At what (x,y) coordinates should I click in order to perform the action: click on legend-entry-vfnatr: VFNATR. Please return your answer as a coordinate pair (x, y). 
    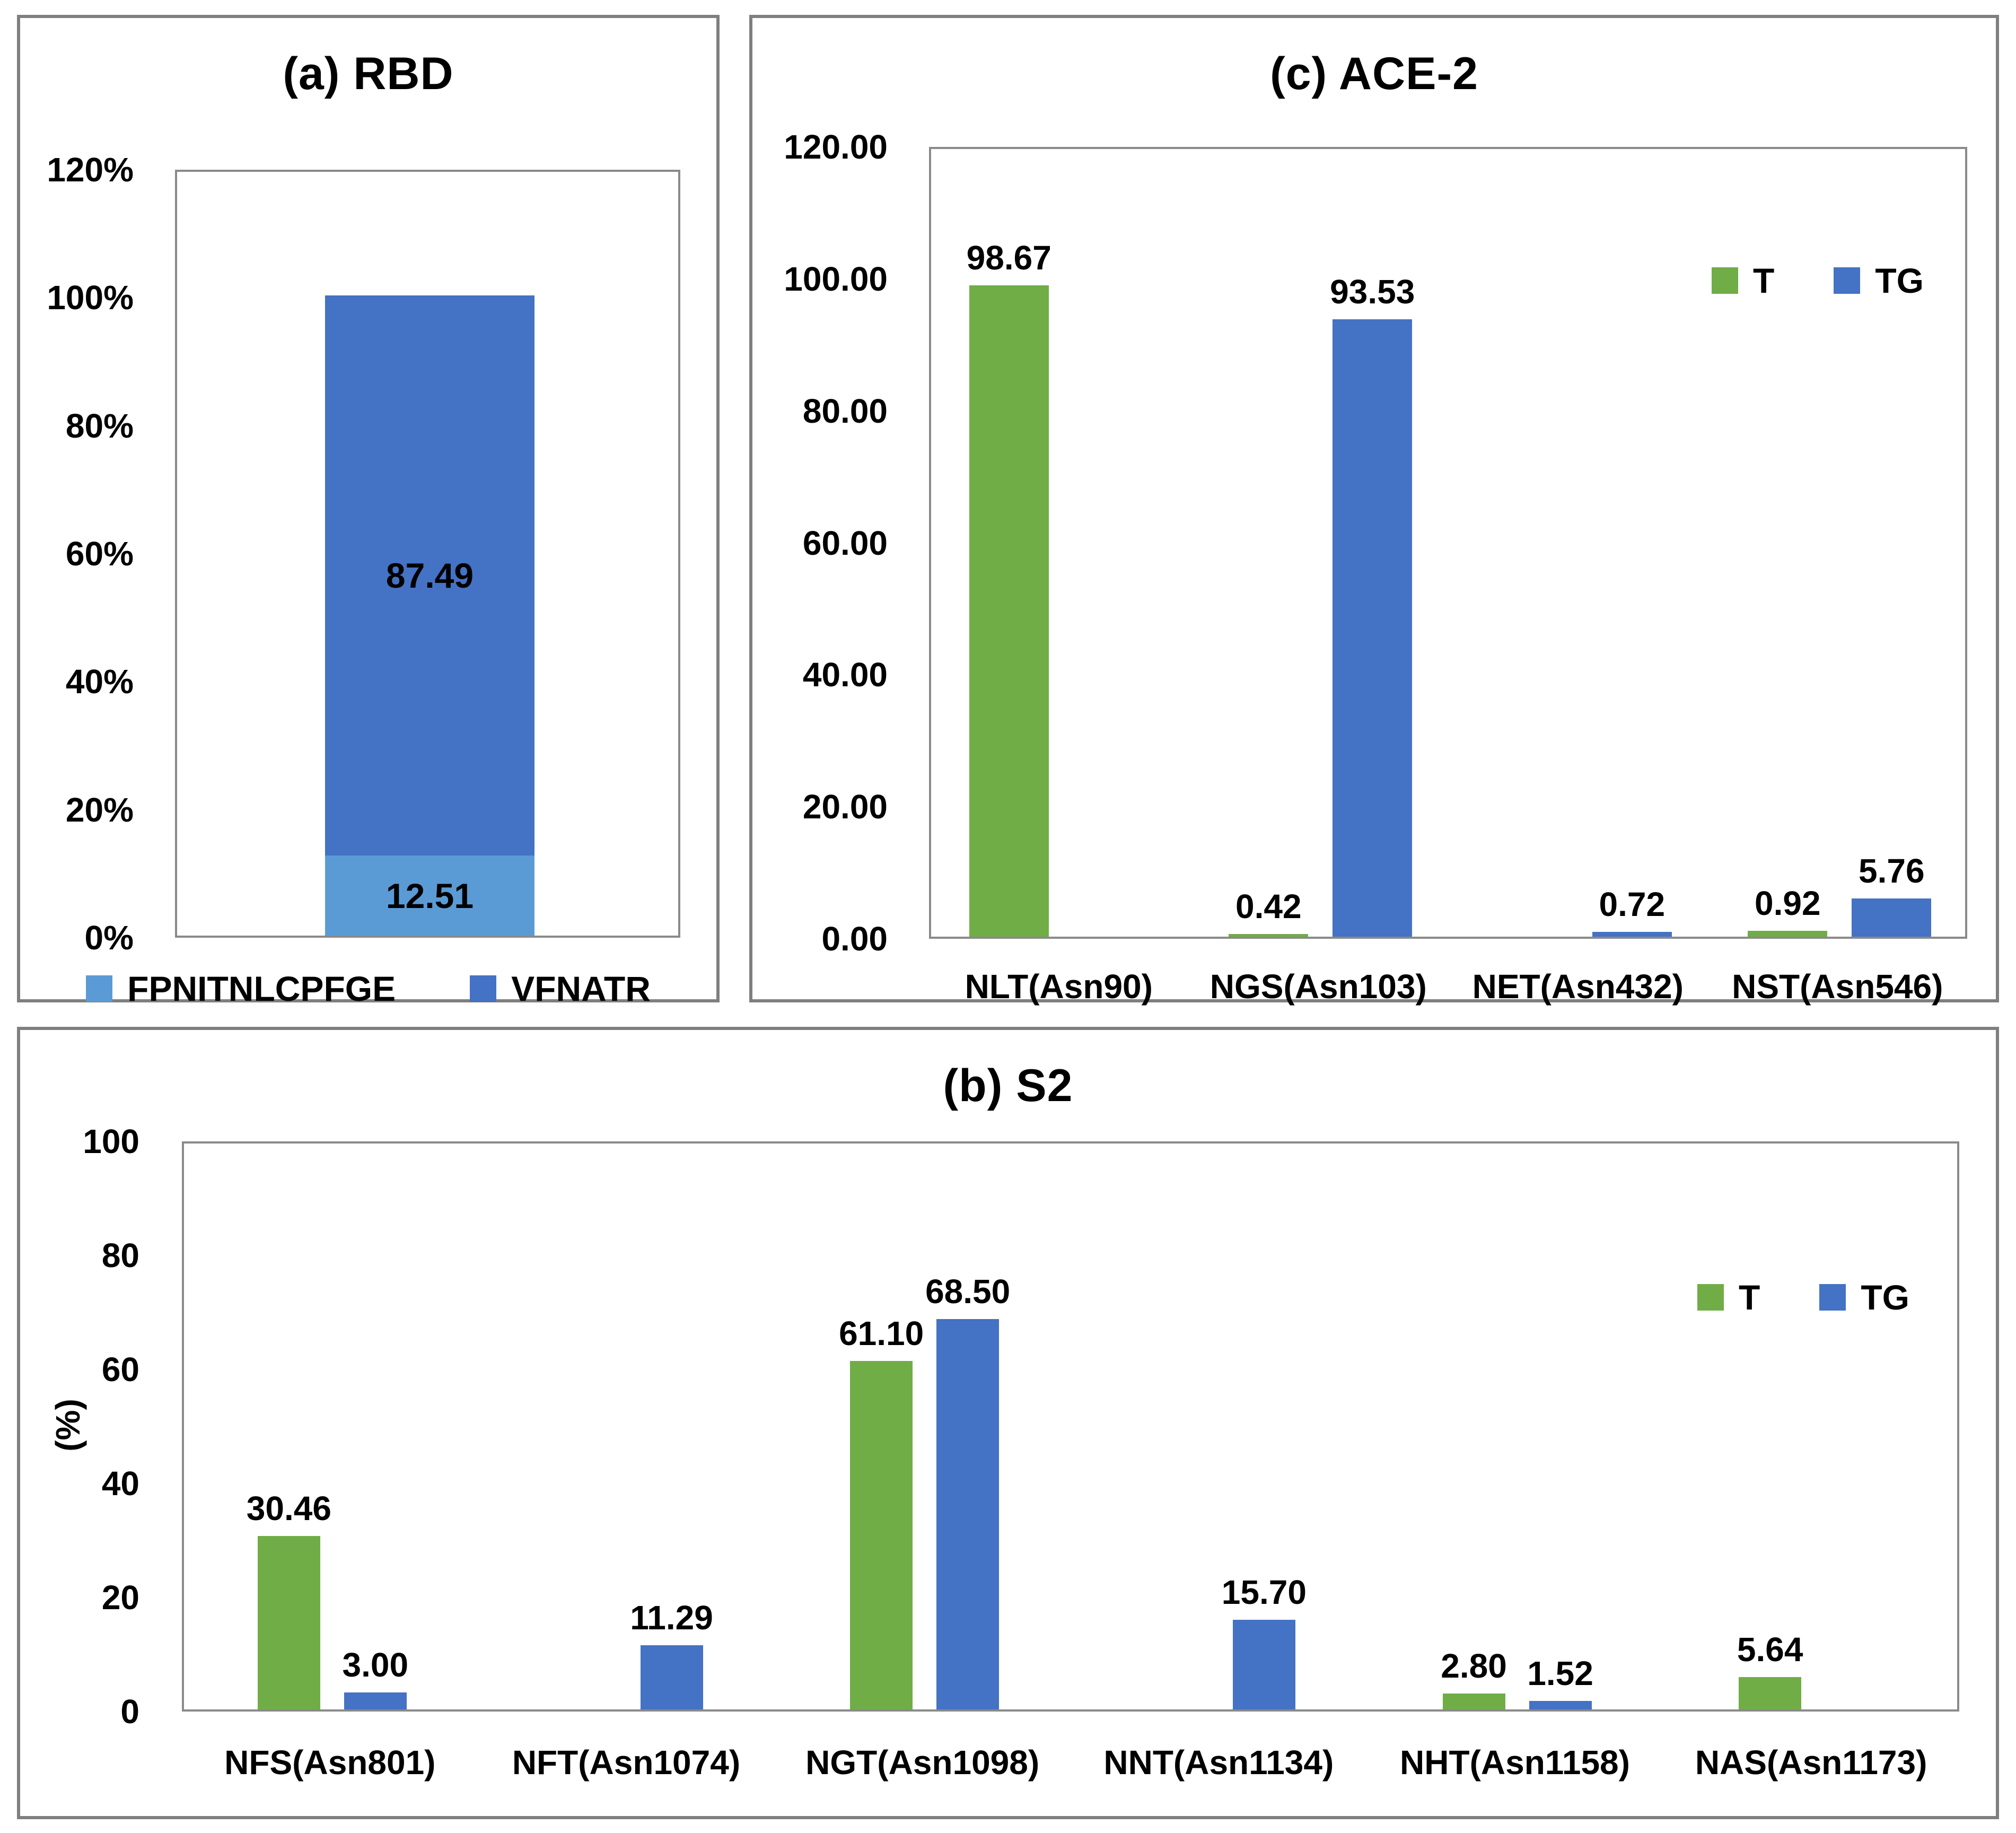
    Looking at the image, I should click on (560, 988).